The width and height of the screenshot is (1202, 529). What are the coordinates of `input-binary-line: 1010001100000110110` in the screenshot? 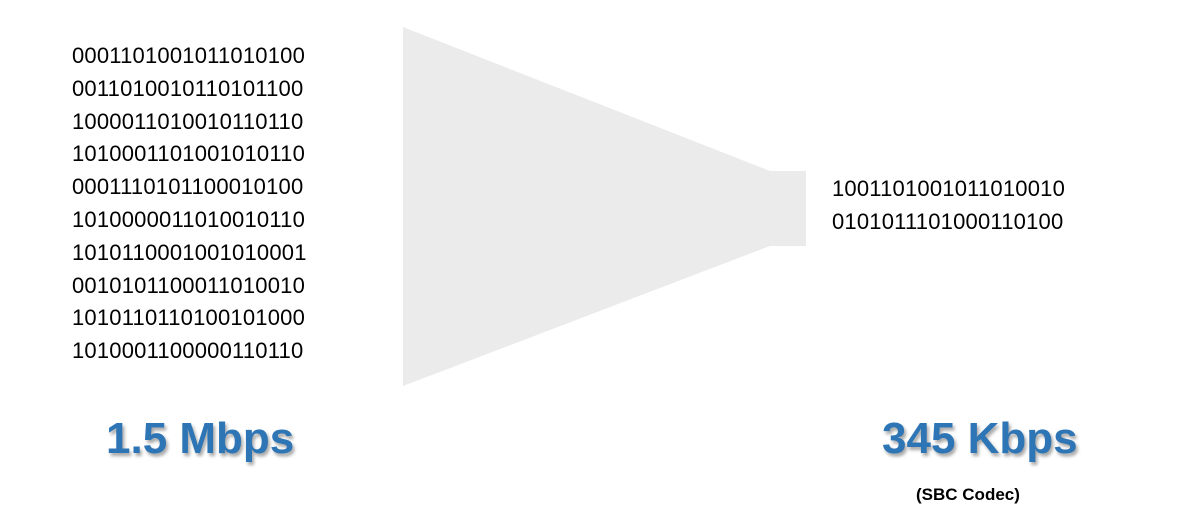 It's located at (188, 351).